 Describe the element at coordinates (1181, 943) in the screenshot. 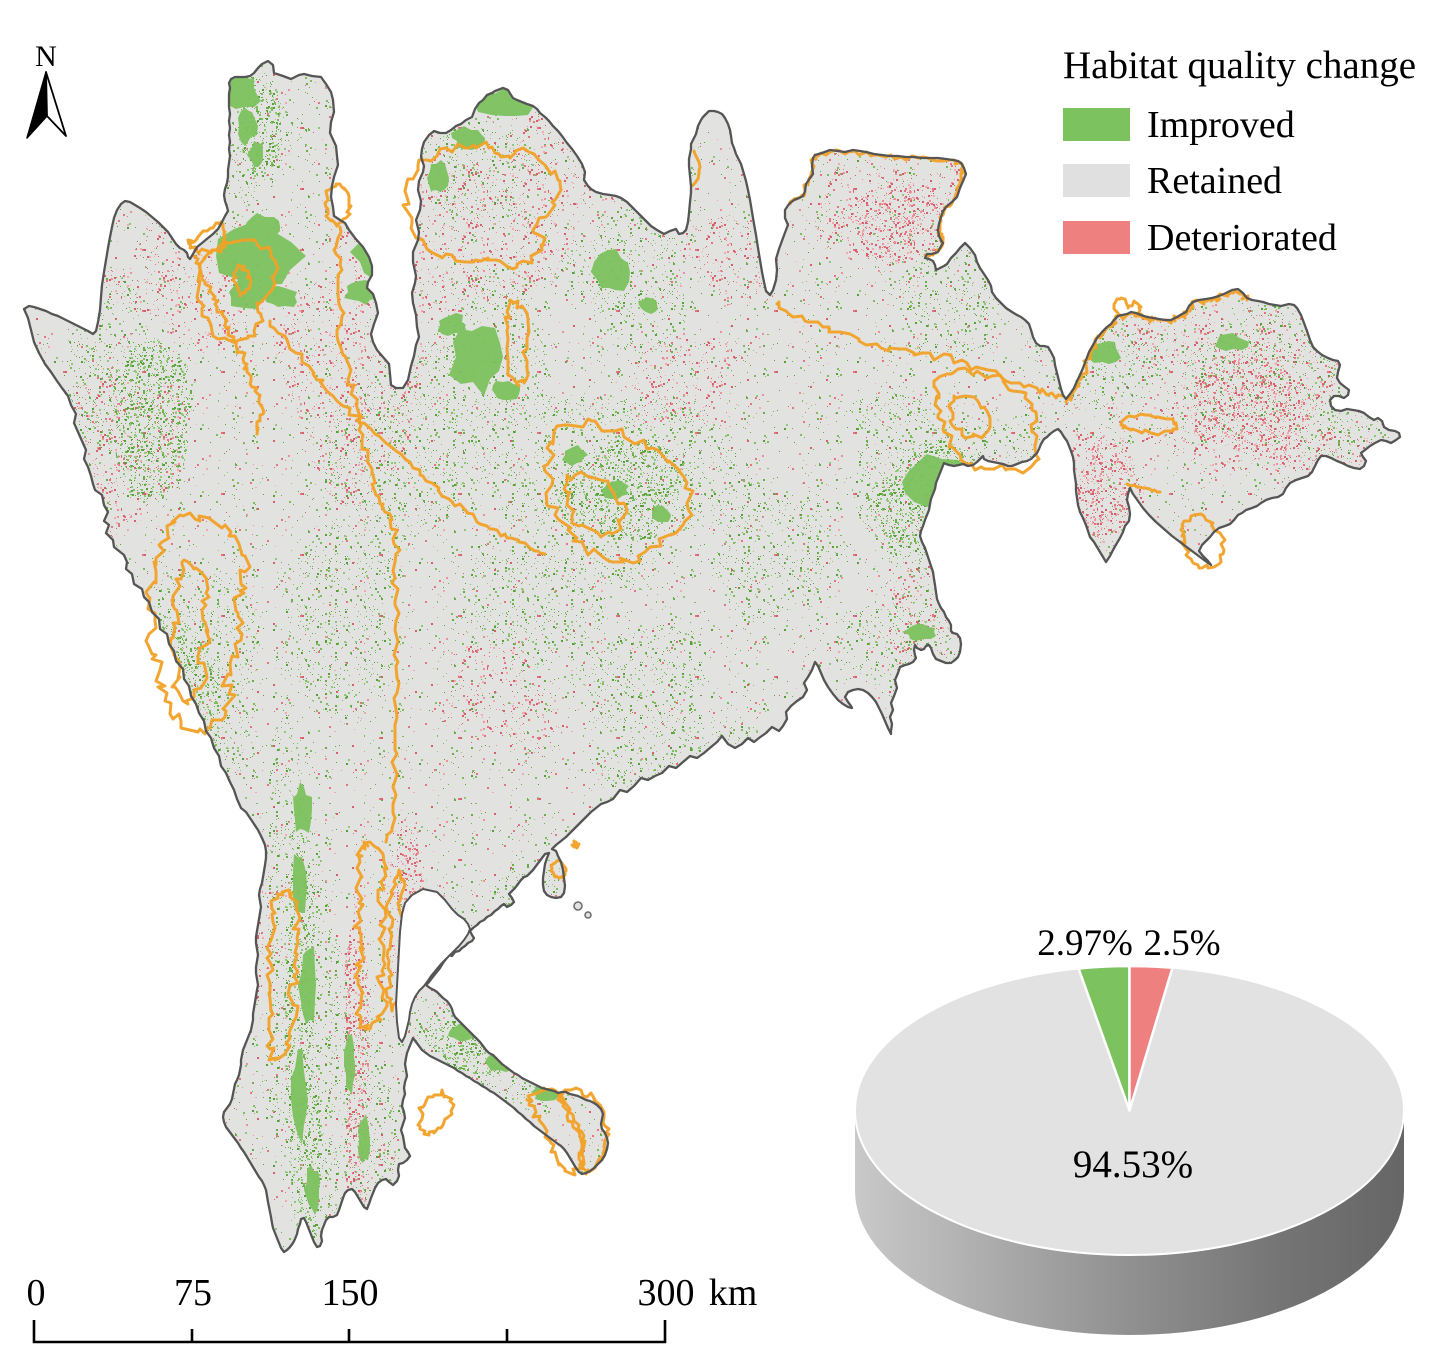

I see `svg-text: 2.5%` at that location.